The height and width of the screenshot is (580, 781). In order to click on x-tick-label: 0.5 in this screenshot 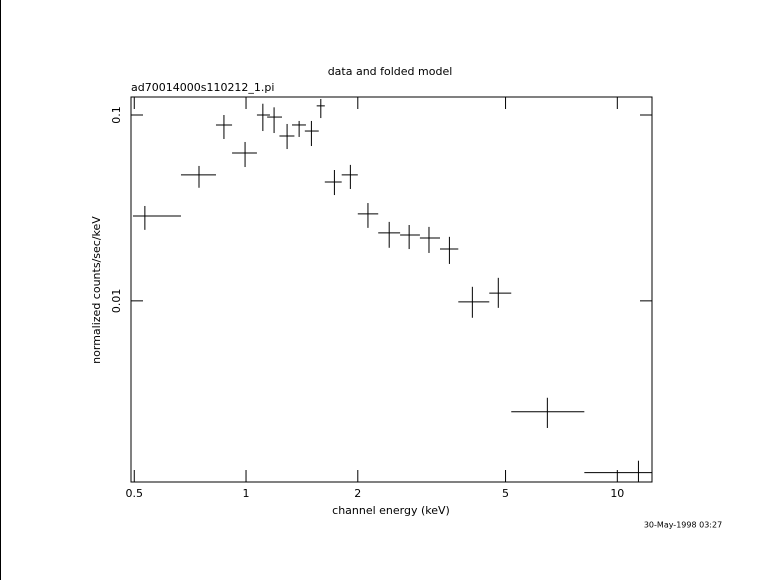, I will do `click(135, 493)`.